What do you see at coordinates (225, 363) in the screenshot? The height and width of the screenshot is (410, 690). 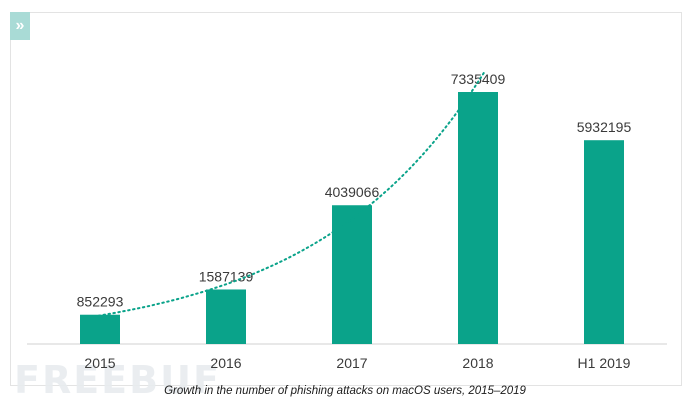 I see `x-tick-label: 2016` at bounding box center [225, 363].